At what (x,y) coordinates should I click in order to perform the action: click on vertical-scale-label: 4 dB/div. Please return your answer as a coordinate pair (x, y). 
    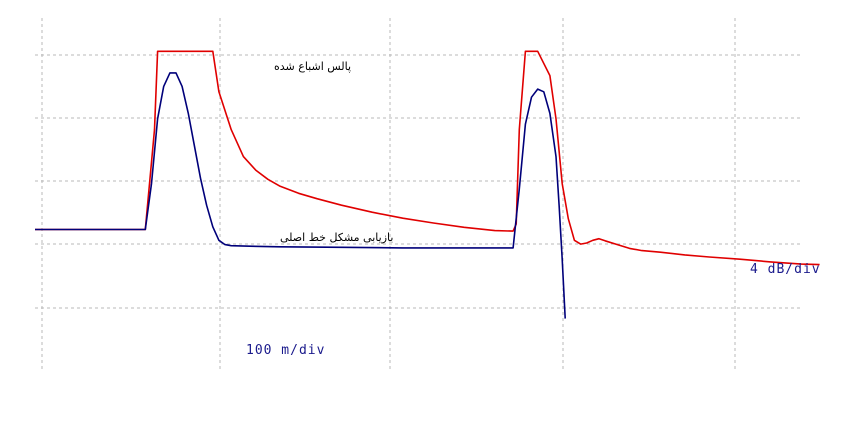
    Looking at the image, I should click on (785, 269).